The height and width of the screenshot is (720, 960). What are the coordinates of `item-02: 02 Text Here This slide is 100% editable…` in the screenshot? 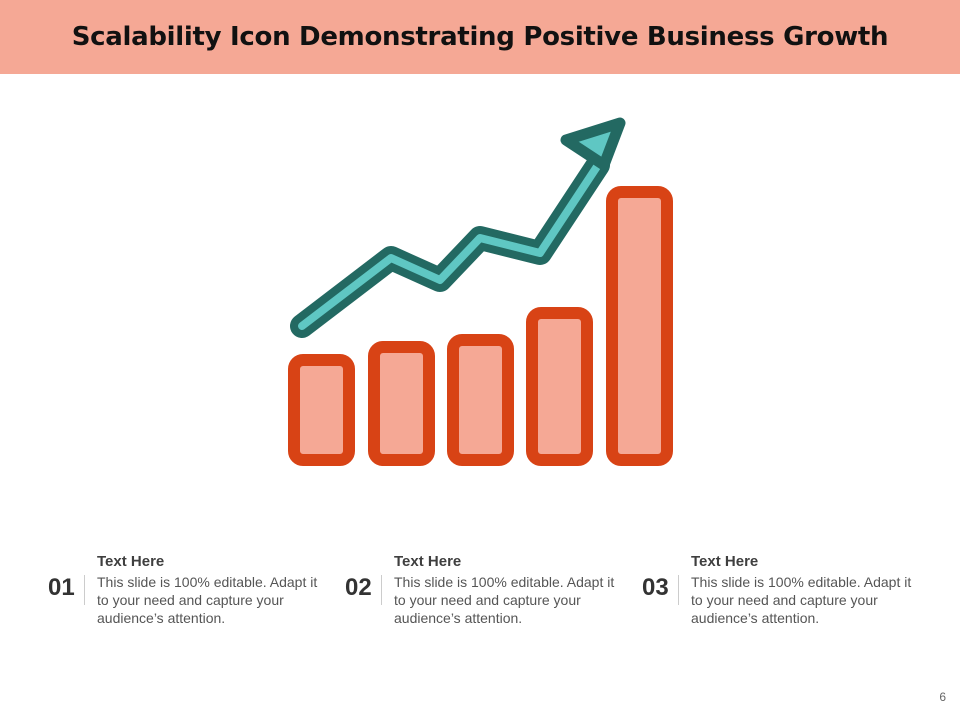 It's located at (485, 593).